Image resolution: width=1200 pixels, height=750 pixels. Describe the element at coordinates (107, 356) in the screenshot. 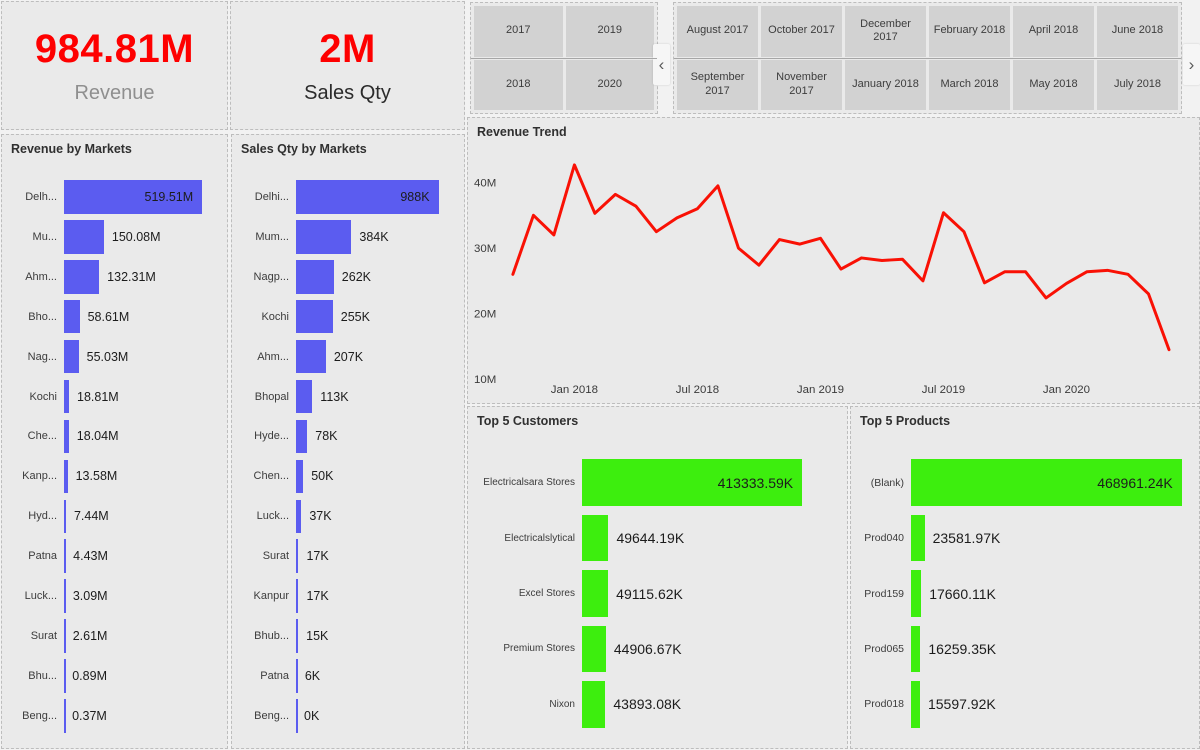

I see `value-label: 55.03M` at that location.